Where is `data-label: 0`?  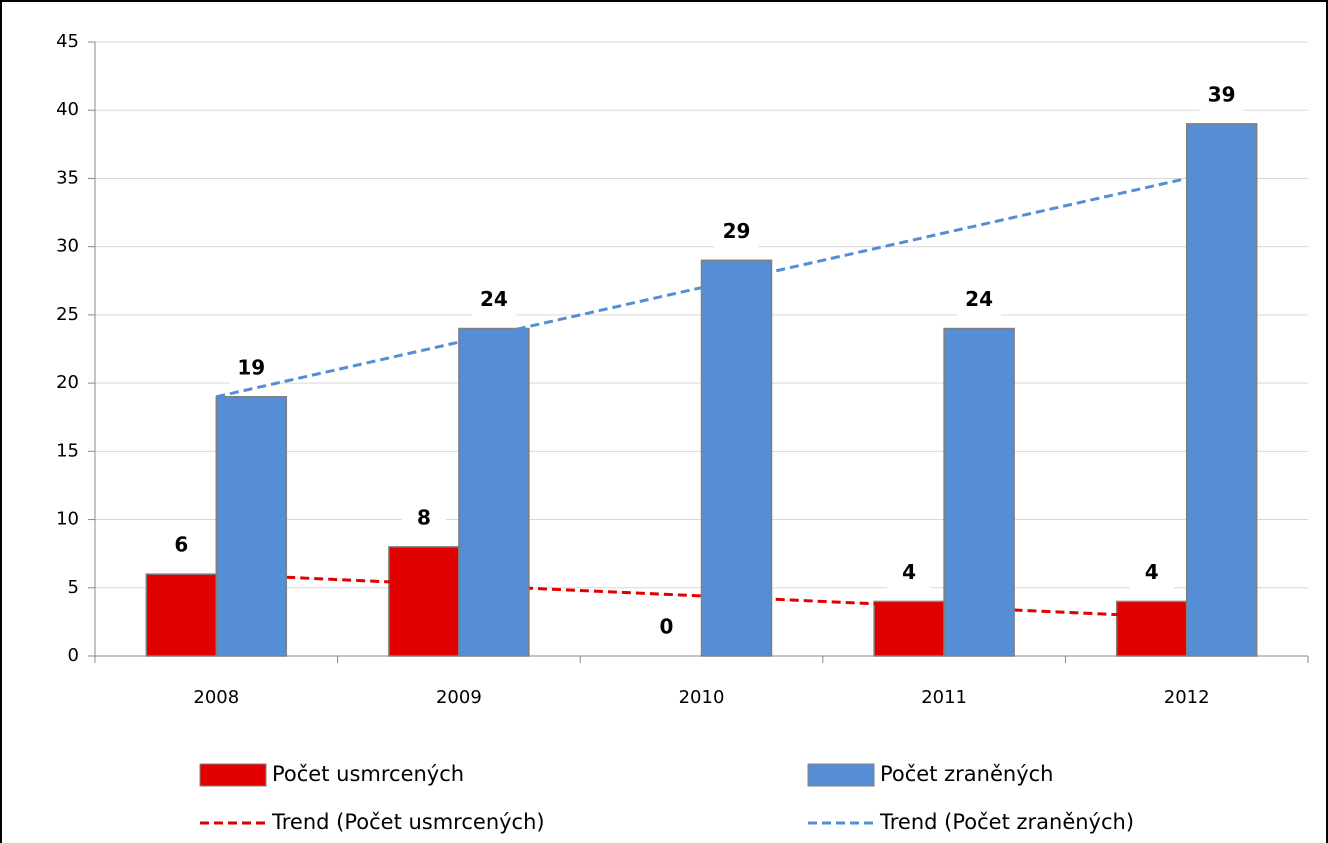
data-label: 0 is located at coordinates (667, 627).